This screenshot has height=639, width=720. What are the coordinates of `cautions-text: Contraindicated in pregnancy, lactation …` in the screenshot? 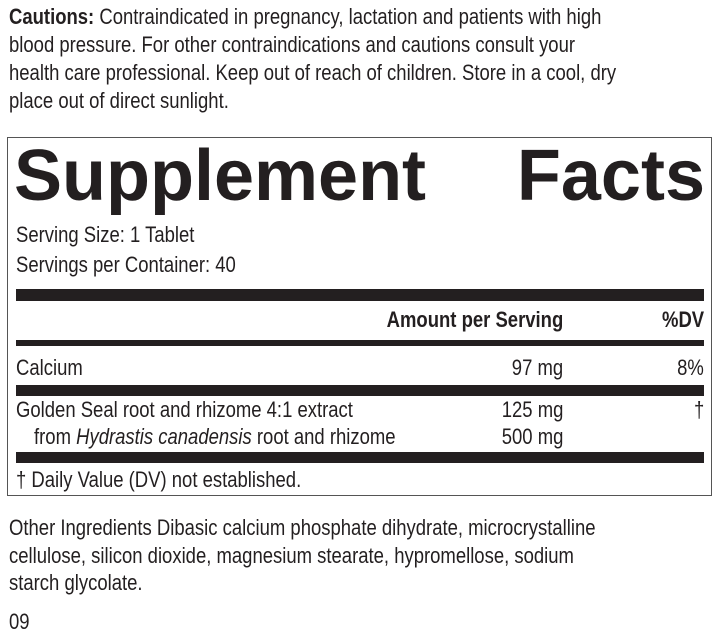 It's located at (348, 16).